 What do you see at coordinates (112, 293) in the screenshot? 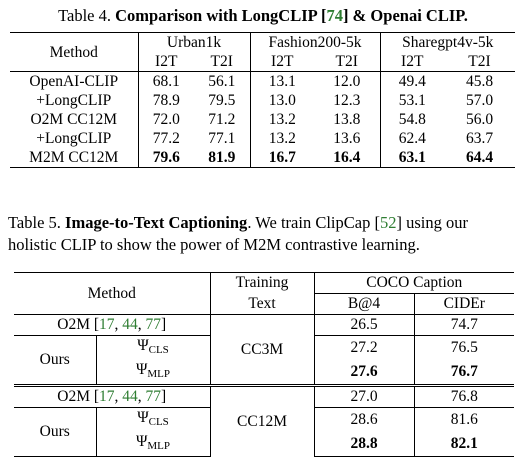
I see `table5-method-header: Method` at bounding box center [112, 293].